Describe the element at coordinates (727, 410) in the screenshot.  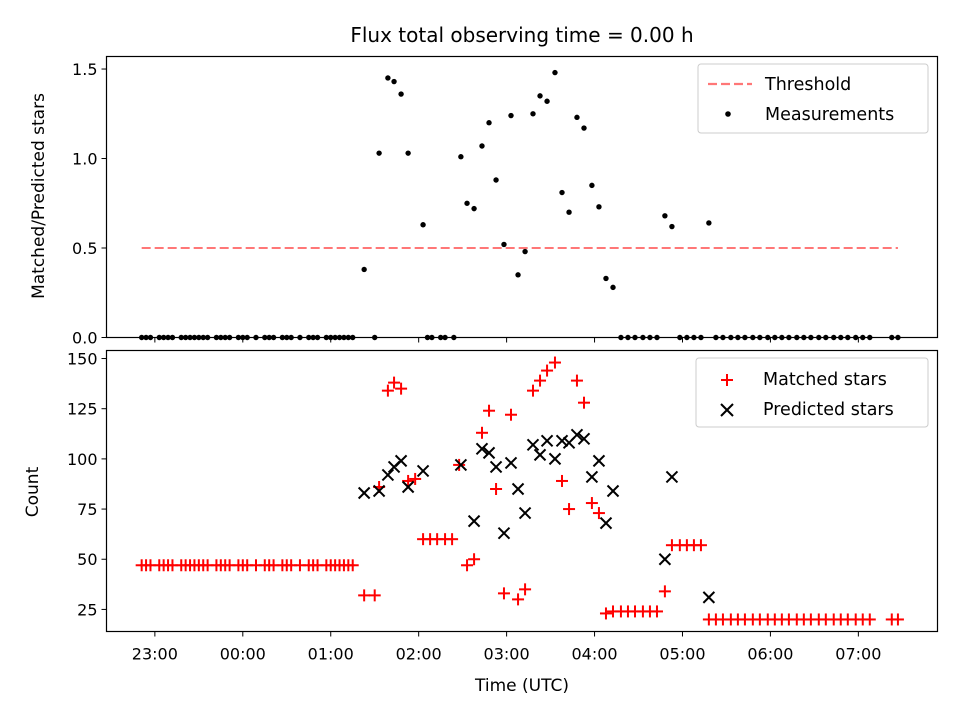
I see `predicted-legend-swatch` at that location.